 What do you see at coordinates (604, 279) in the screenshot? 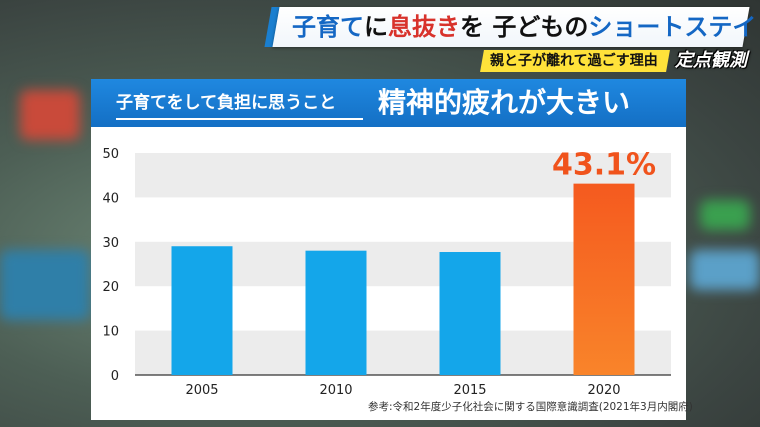
I see `bar-2020` at bounding box center [604, 279].